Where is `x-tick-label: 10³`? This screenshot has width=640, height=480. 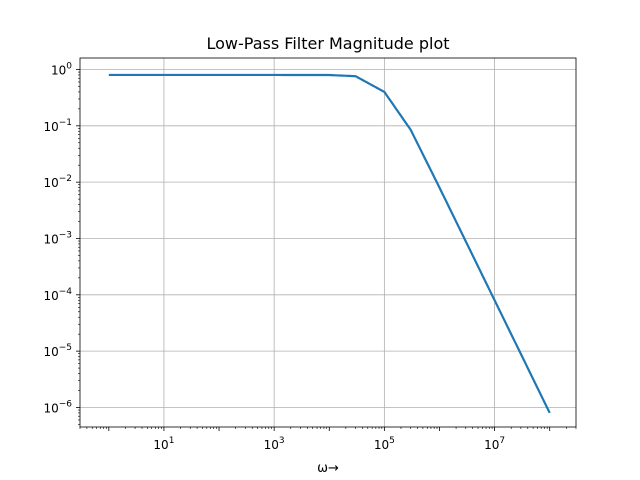
x-tick-label: 10³ is located at coordinates (274, 444).